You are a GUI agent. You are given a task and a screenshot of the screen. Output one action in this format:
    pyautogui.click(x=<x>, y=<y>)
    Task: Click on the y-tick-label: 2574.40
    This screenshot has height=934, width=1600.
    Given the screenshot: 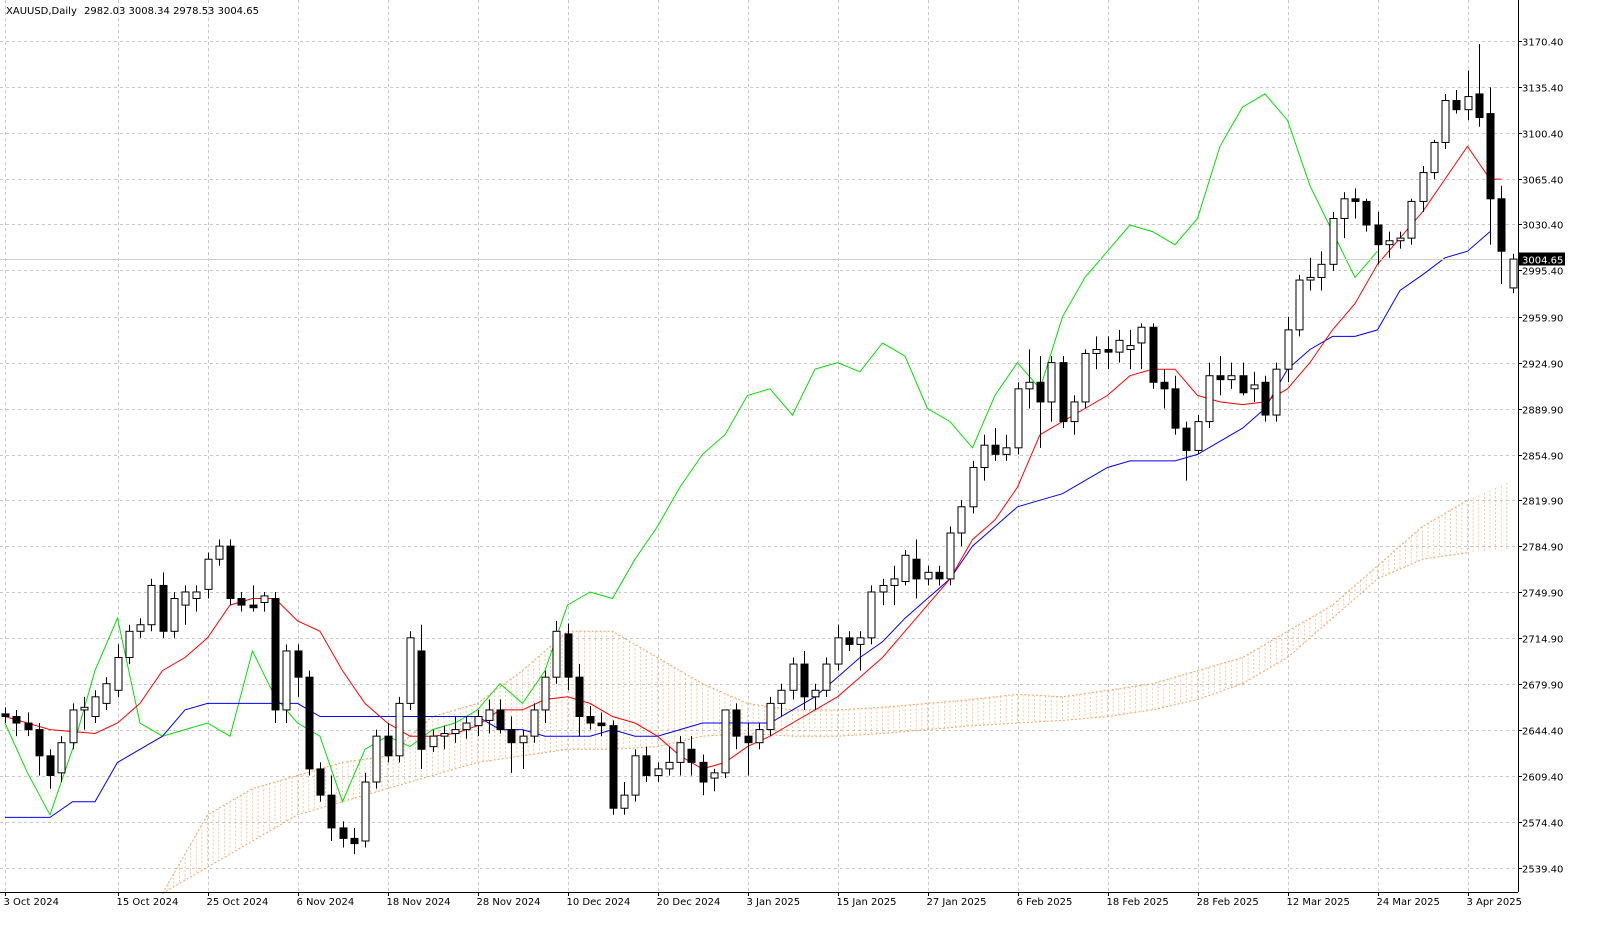 What is the action you would take?
    pyautogui.click(x=1542, y=824)
    